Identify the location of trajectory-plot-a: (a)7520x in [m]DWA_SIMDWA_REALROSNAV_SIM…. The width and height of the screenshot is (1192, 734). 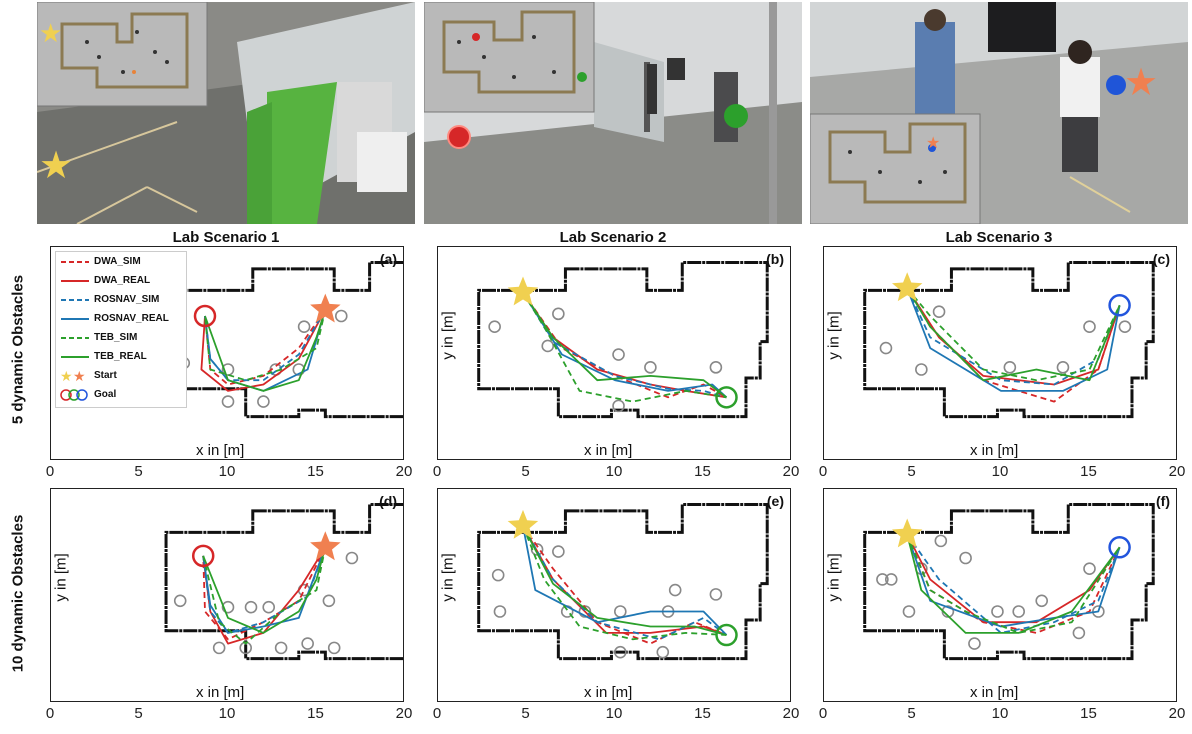
(227, 353).